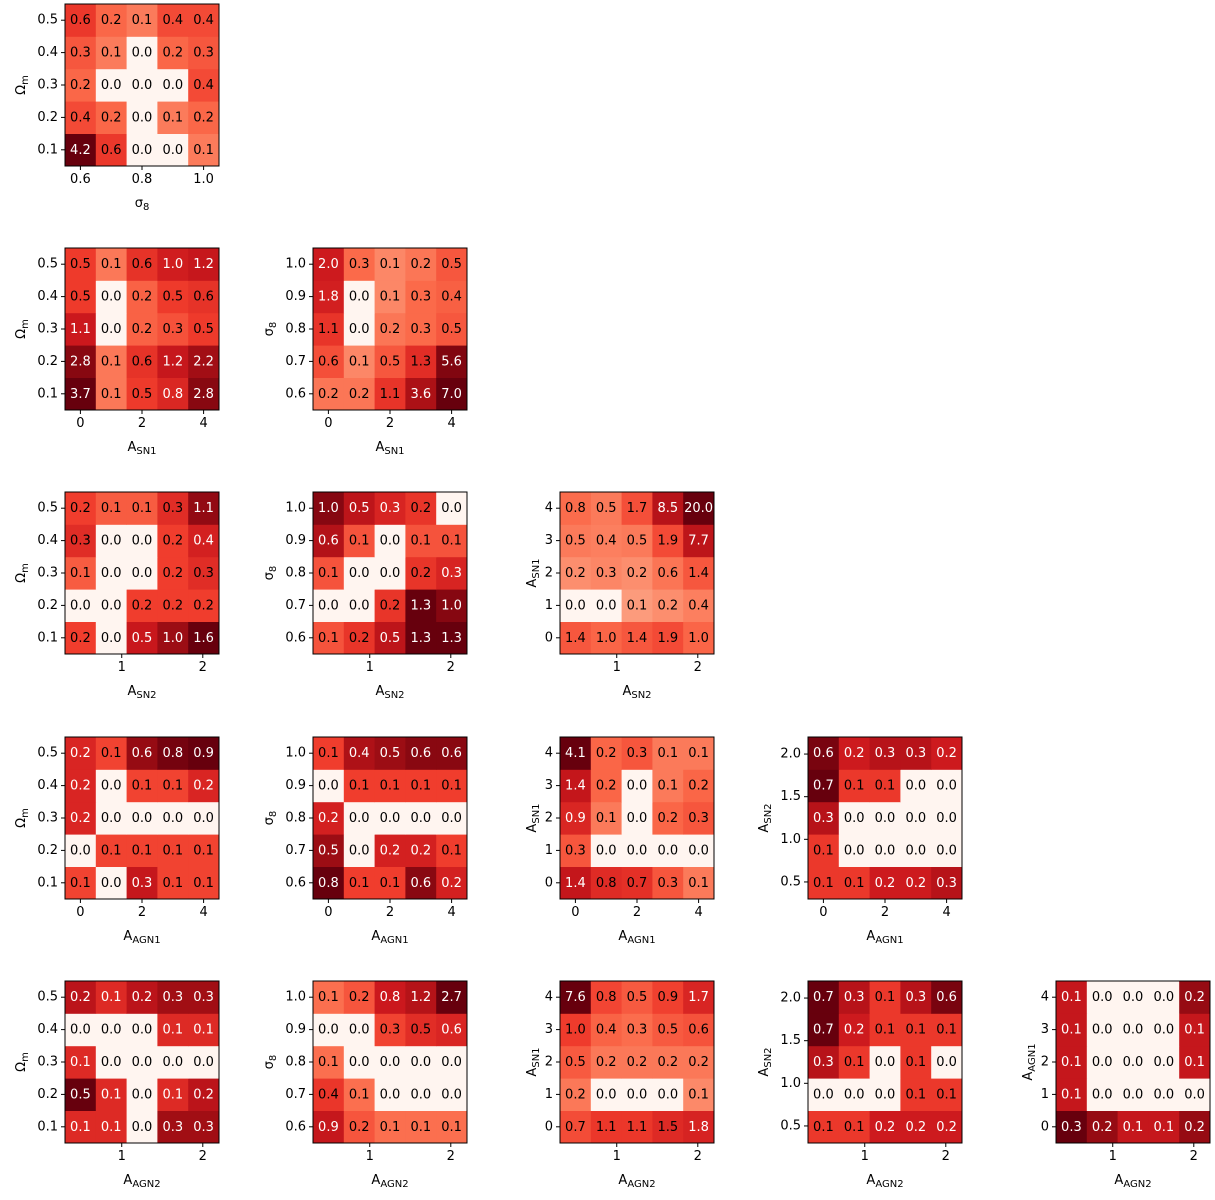  I want to click on cell-value-label: 0.7, so click(823, 1030).